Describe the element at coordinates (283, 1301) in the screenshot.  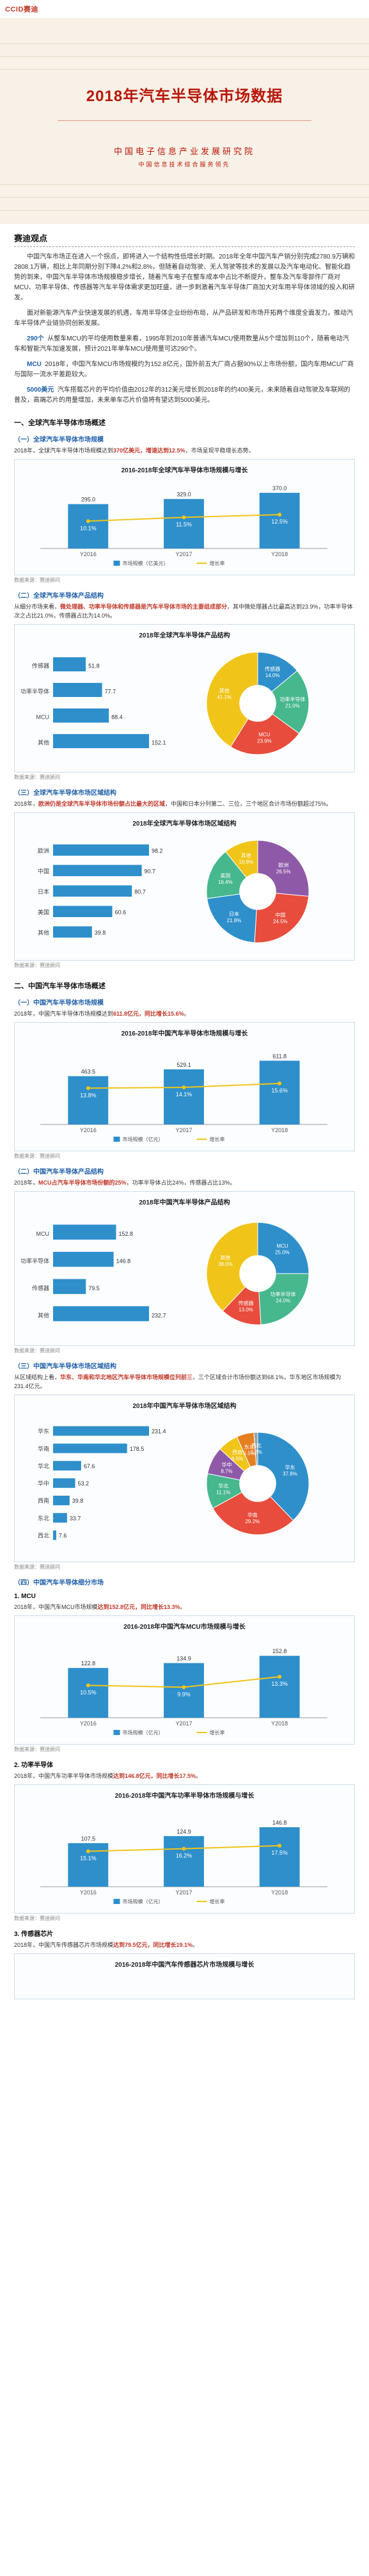
I see `slice-value-label: 24.0%` at that location.